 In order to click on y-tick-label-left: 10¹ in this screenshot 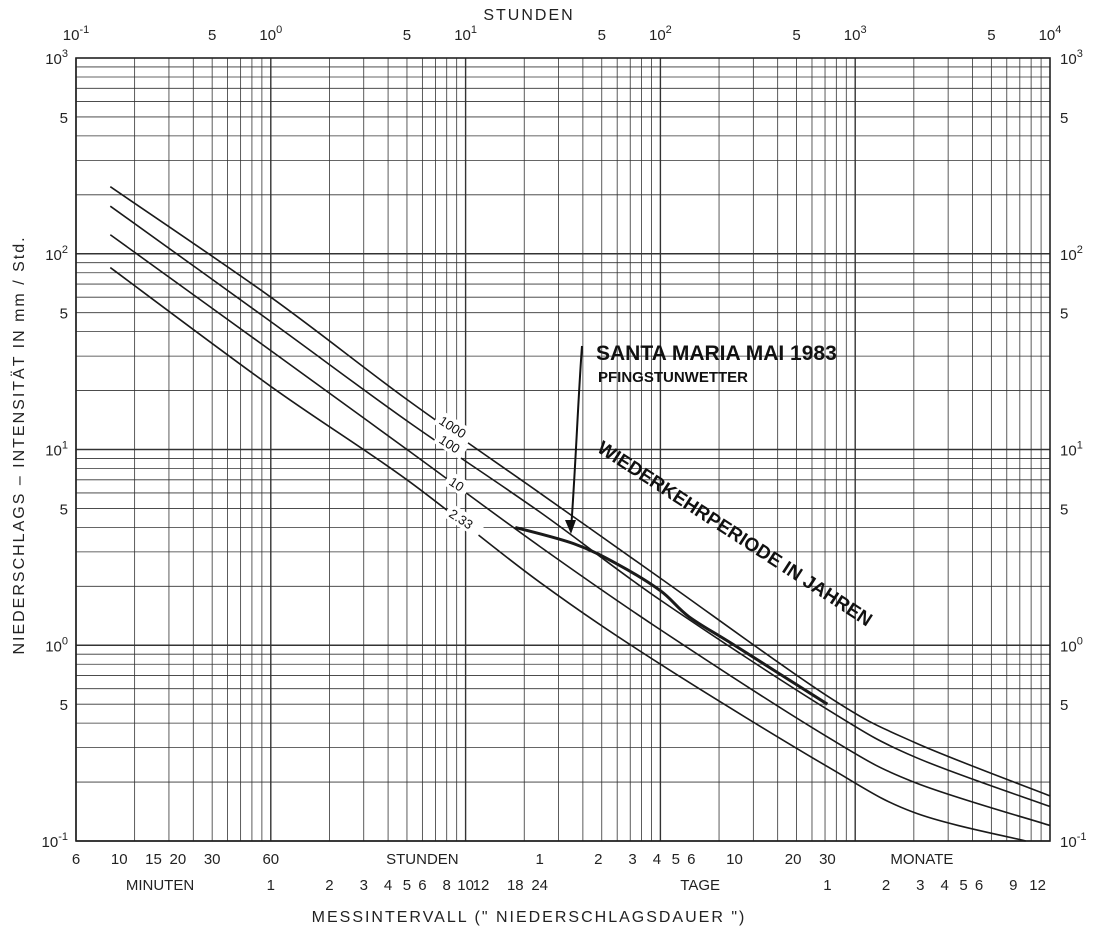, I will do `click(56, 450)`.